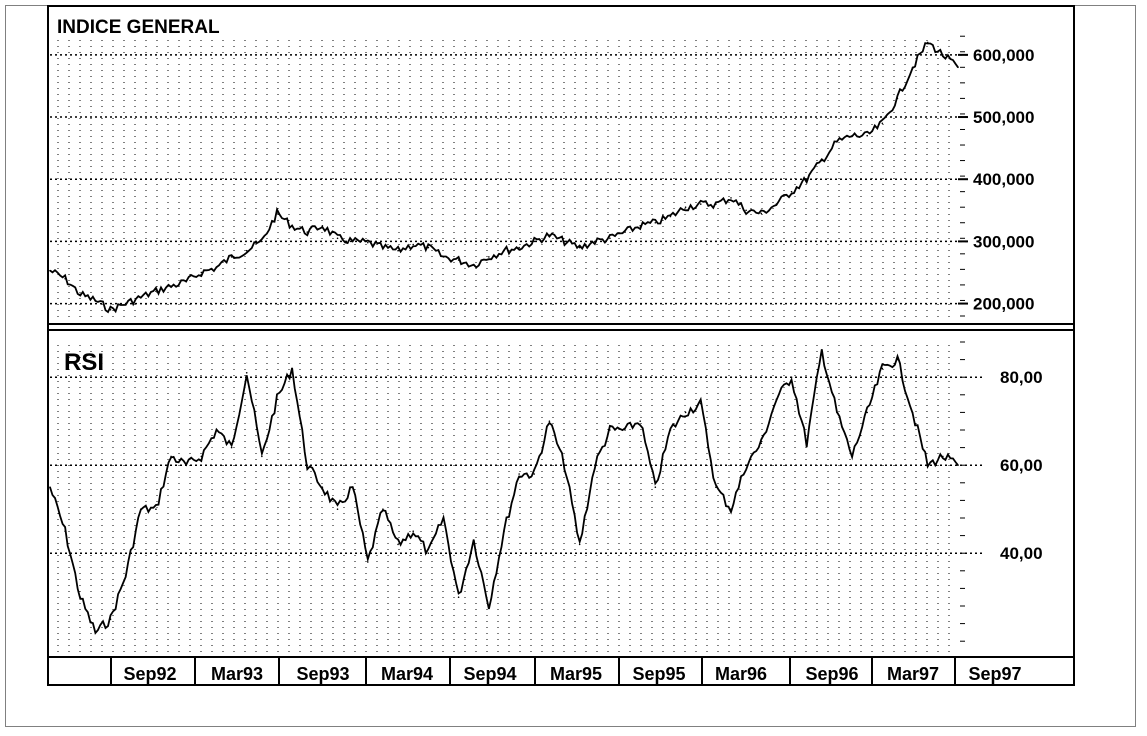  What do you see at coordinates (407, 674) in the screenshot?
I see `date-tick-label: Mar94` at bounding box center [407, 674].